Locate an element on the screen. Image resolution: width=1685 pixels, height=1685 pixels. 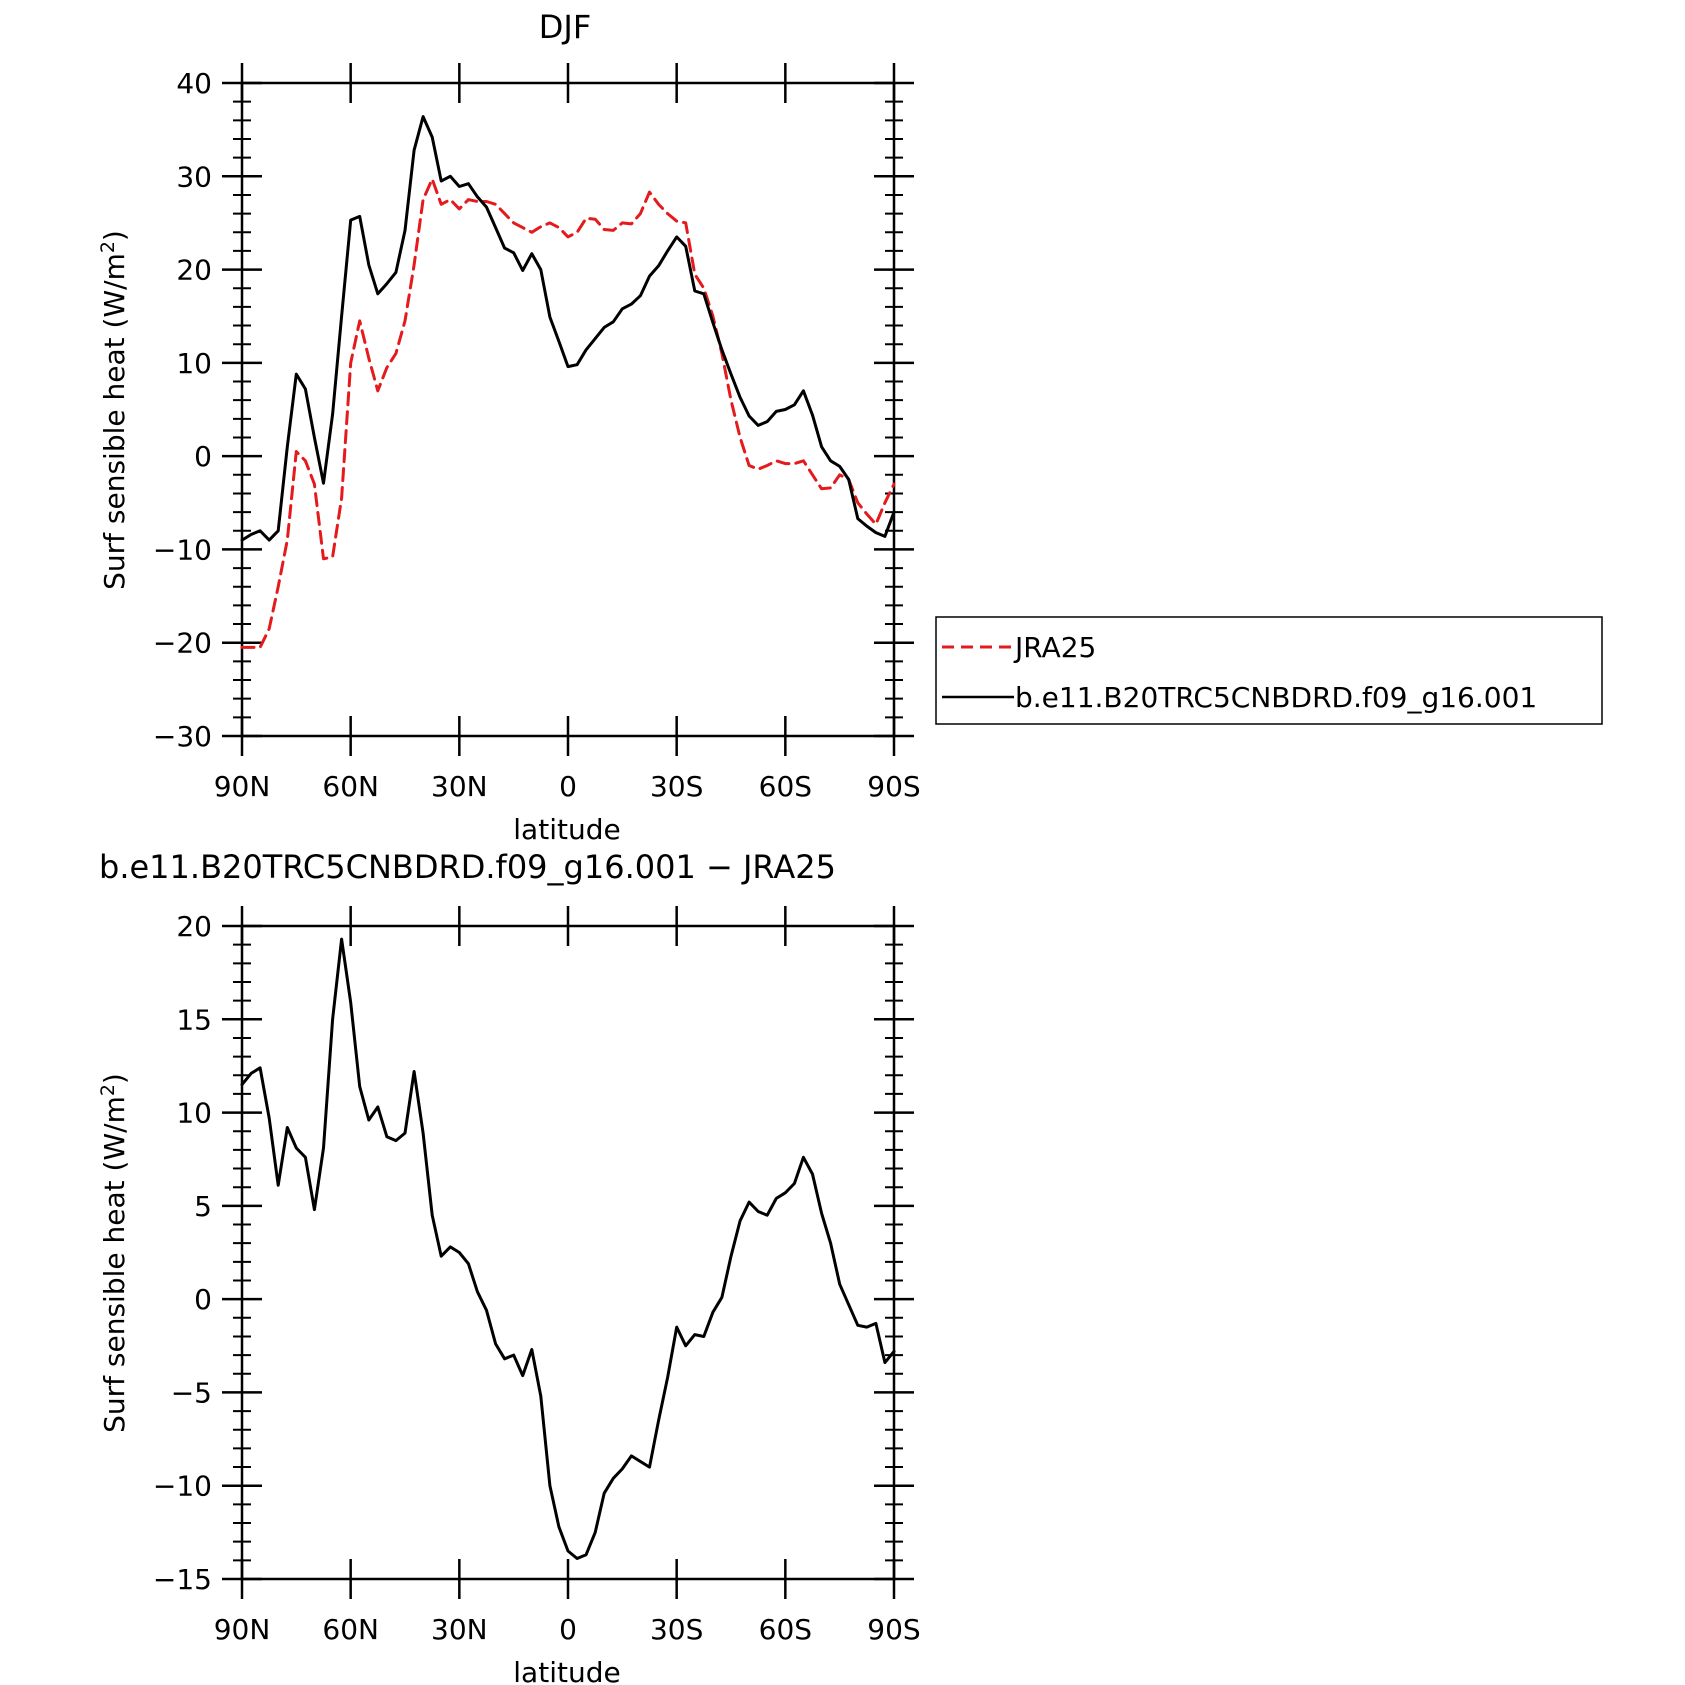
bottom-y-tick-label: 5 is located at coordinates (203, 1206).